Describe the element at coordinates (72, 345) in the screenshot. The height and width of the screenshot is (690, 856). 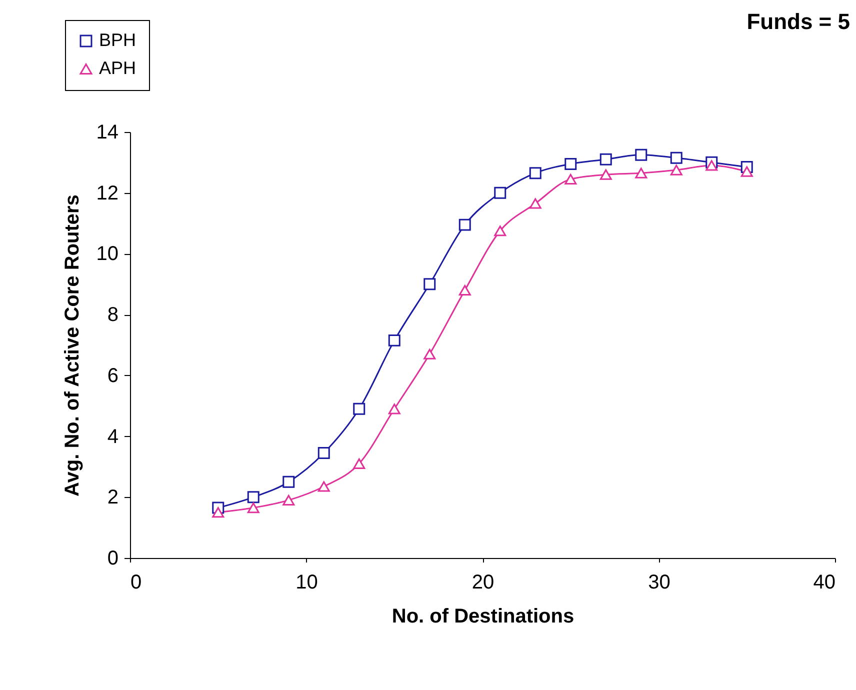
I see `y-axis-title: Avg. No. of Active Core Routers` at that location.